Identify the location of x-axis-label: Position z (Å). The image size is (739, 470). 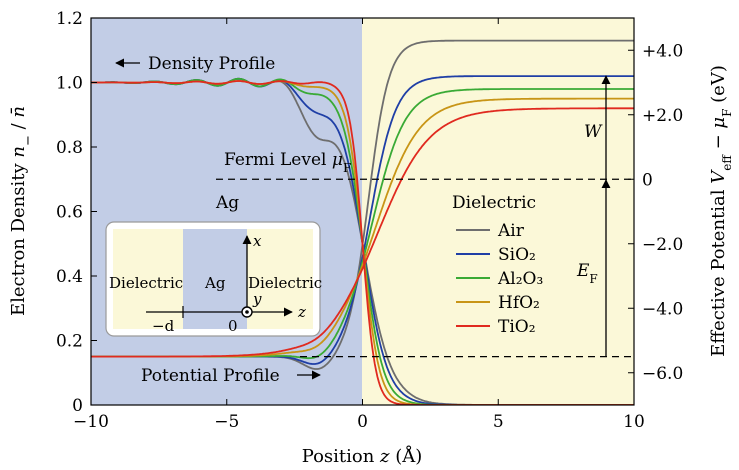
(362, 456).